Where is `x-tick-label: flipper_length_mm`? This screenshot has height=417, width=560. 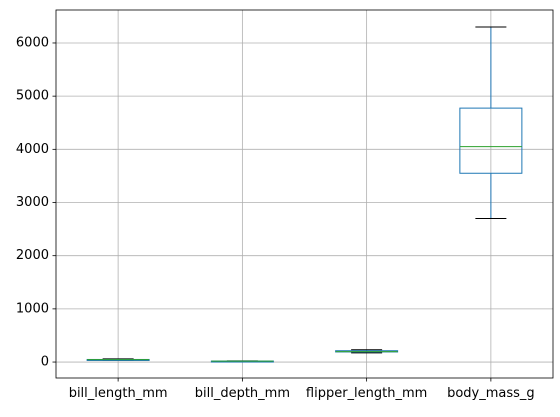
x-tick-label: flipper_length_mm is located at coordinates (366, 393).